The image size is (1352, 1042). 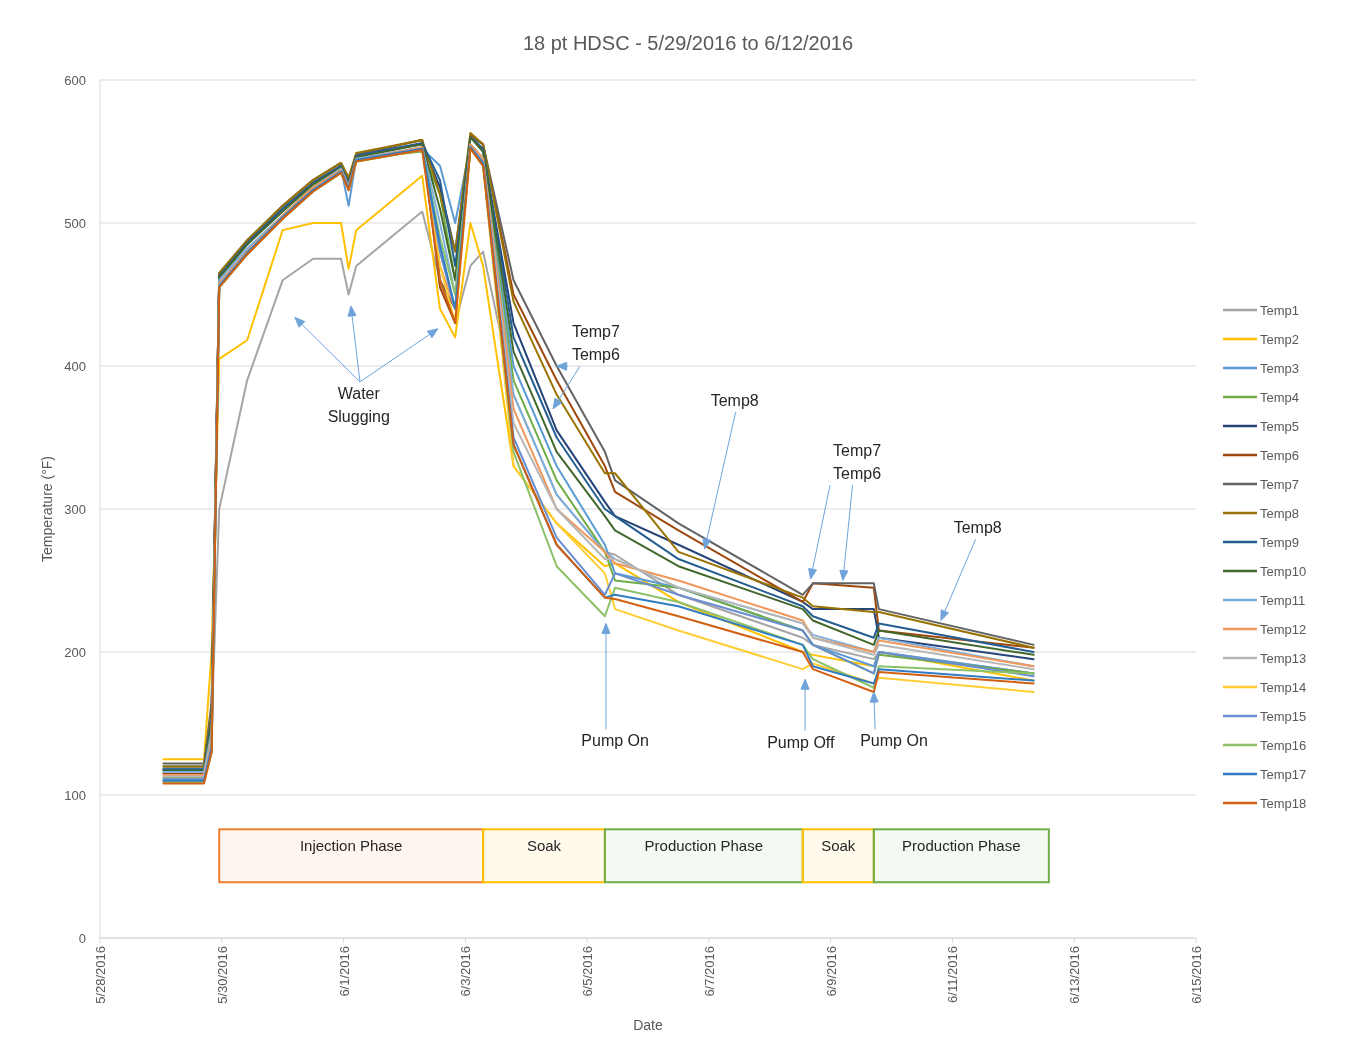 What do you see at coordinates (1280, 368) in the screenshot?
I see `legend-label: Temp3` at bounding box center [1280, 368].